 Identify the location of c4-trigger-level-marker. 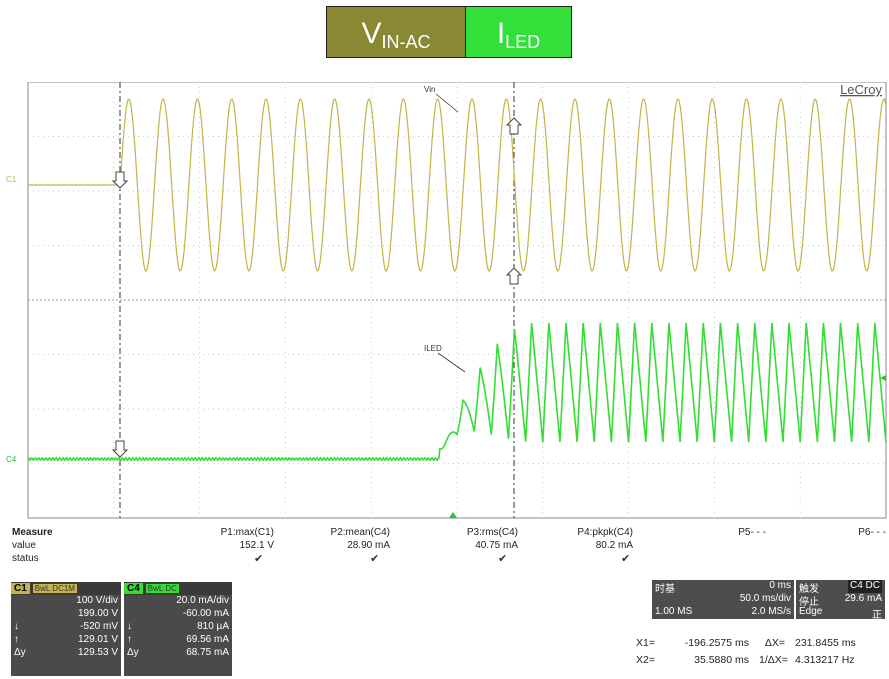
(883, 378).